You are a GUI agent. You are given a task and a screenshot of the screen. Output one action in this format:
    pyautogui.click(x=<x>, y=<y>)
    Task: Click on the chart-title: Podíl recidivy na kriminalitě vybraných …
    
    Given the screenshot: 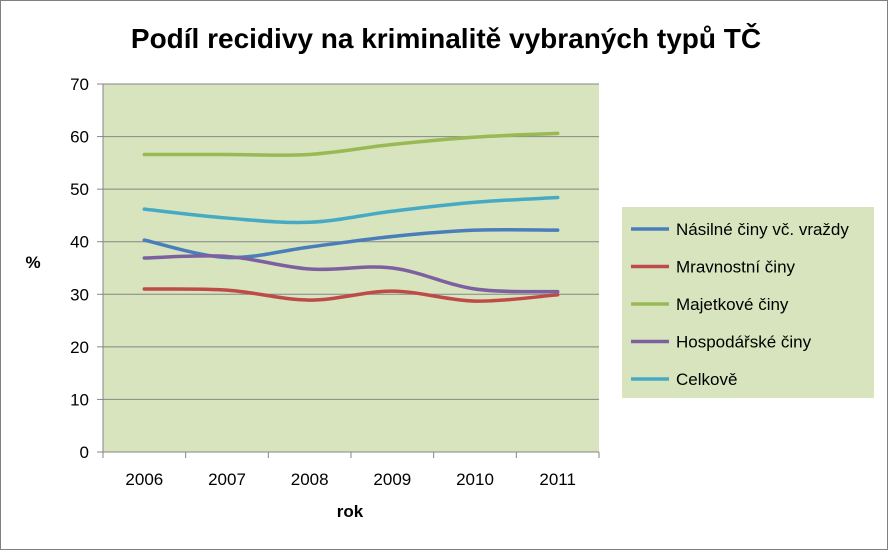 What is the action you would take?
    pyautogui.click(x=446, y=38)
    